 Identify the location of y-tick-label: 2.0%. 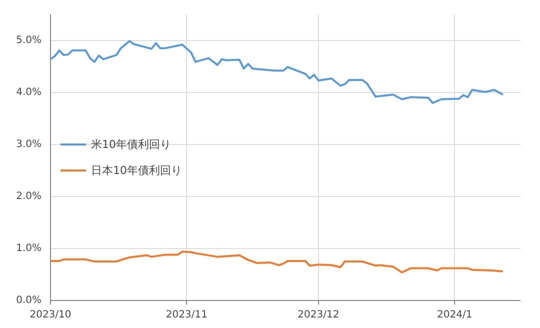
(29, 196).